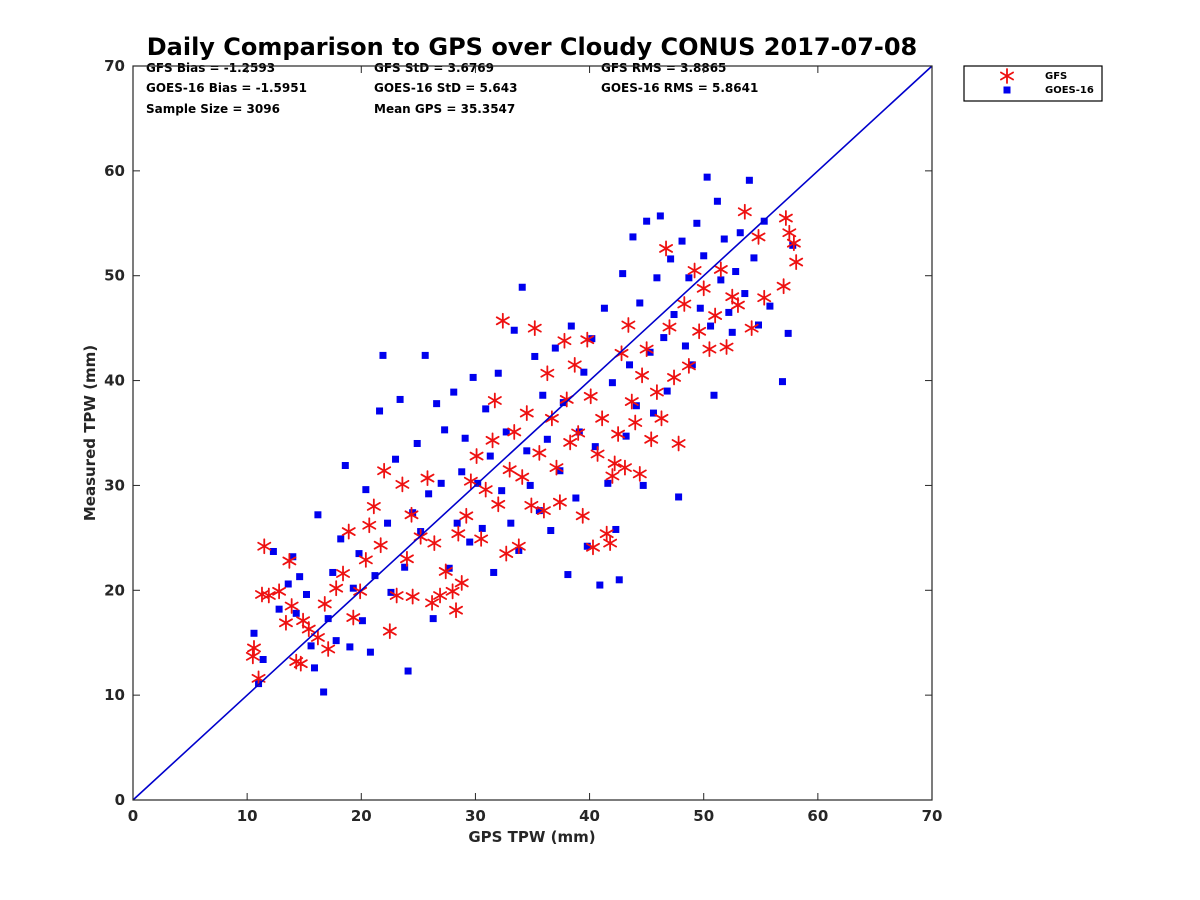 The height and width of the screenshot is (900, 1200). I want to click on y-tick-label: 30, so click(114, 485).